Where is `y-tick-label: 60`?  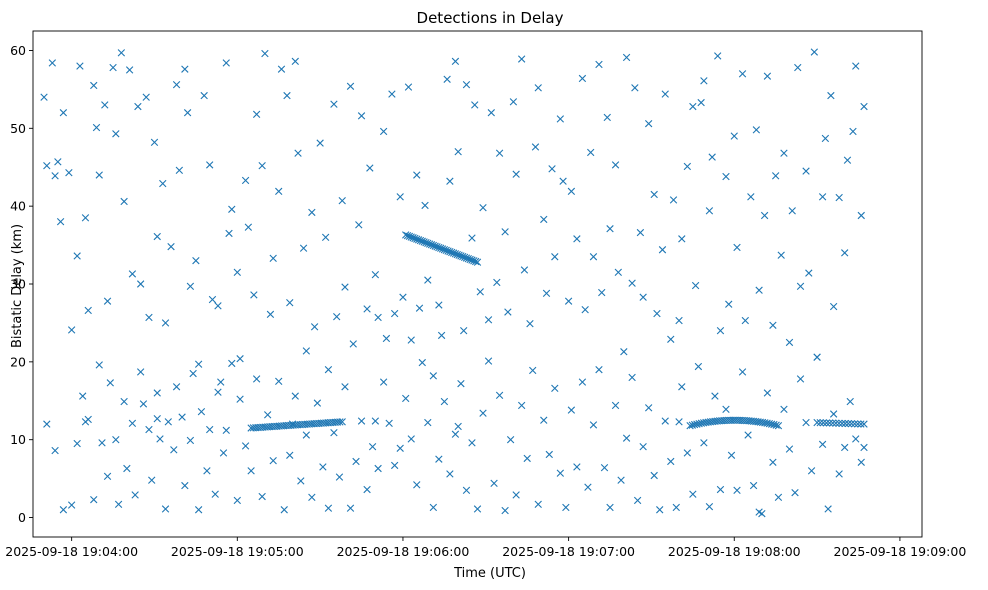
y-tick-label: 60 is located at coordinates (18, 50).